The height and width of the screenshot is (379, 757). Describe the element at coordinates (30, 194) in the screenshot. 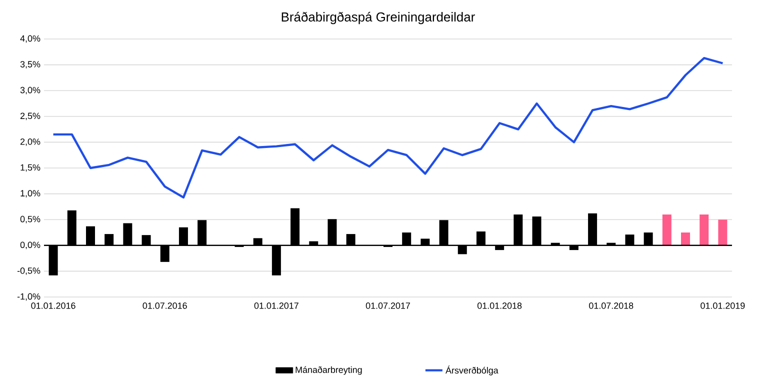

I see `y-tick-label: 1,0%` at that location.